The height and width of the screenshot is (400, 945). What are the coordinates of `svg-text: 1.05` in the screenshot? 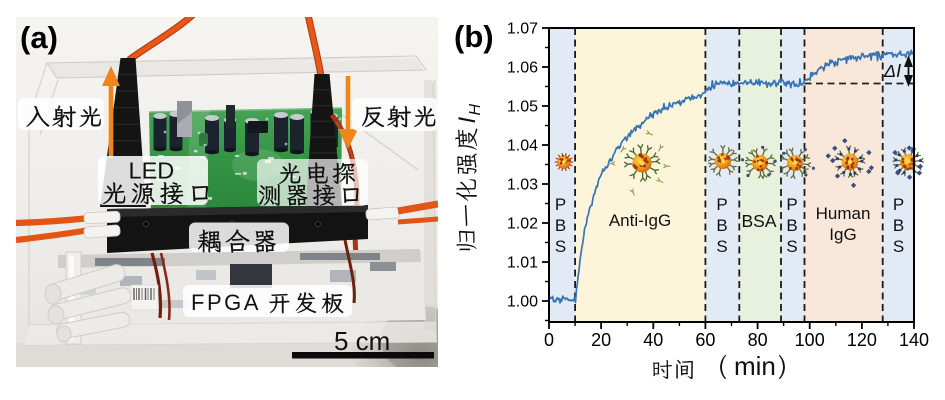 It's located at (522, 107).